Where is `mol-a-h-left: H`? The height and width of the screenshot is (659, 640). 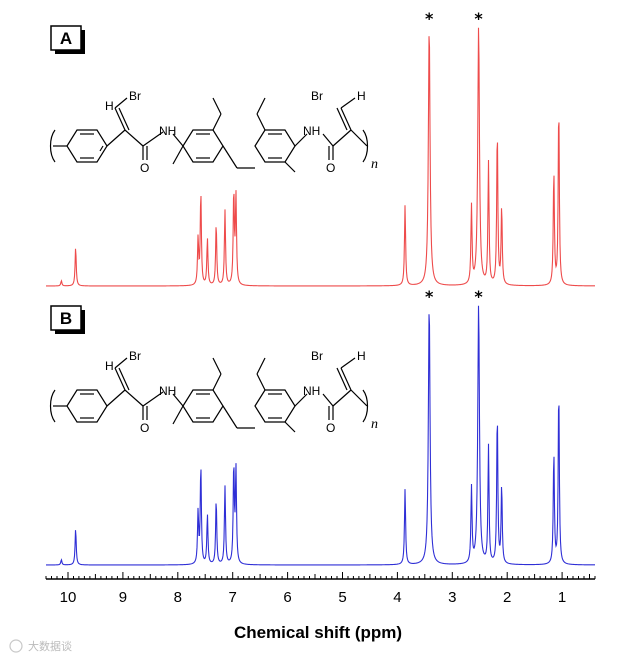 mol-a-h-left: H is located at coordinates (109, 106).